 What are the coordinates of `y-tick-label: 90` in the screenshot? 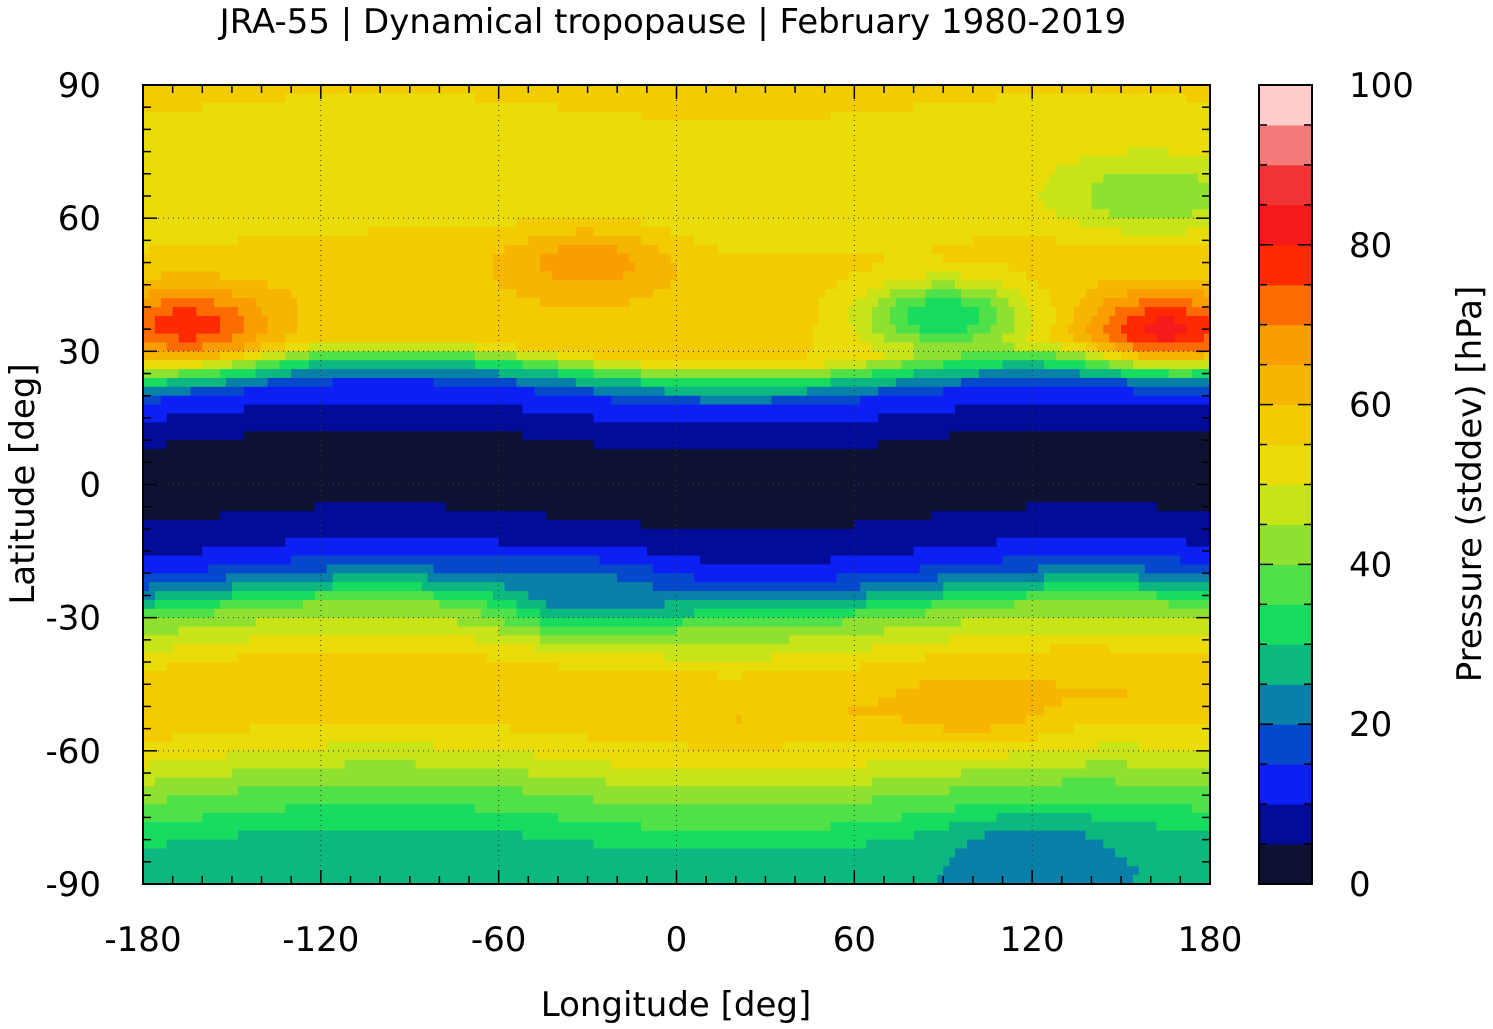 It's located at (79, 86).